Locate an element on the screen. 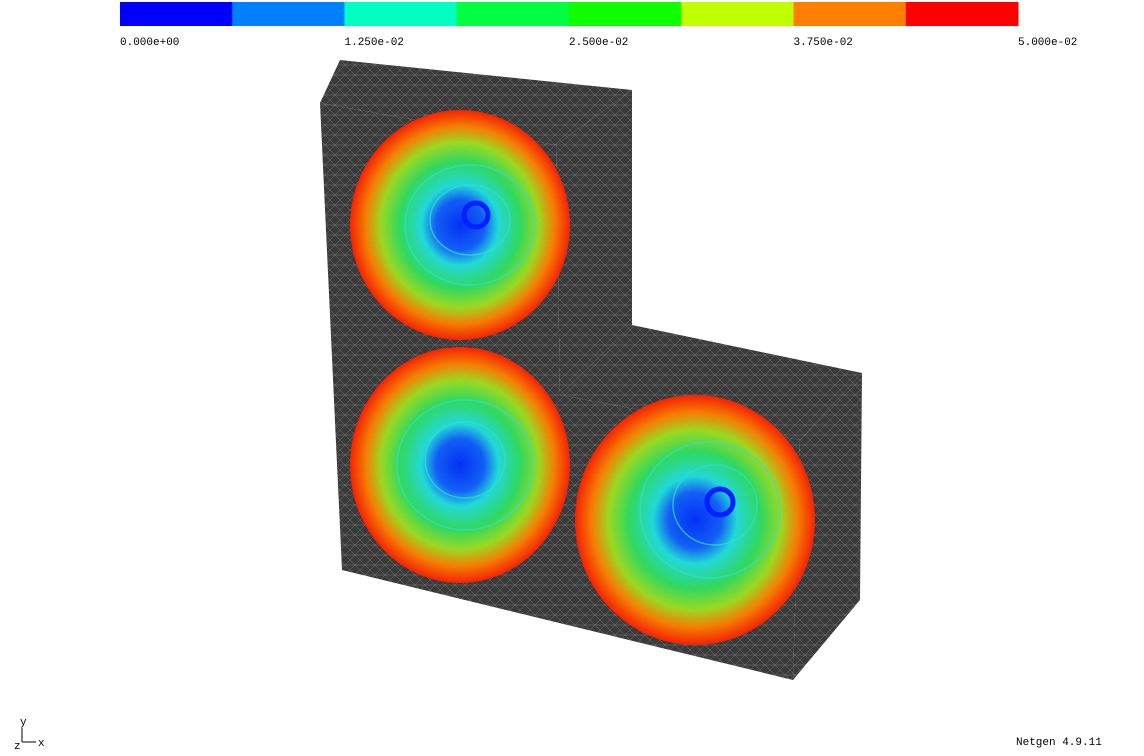 The image size is (1144, 756). version-label: Netgen 4.9.11 is located at coordinates (1059, 743).